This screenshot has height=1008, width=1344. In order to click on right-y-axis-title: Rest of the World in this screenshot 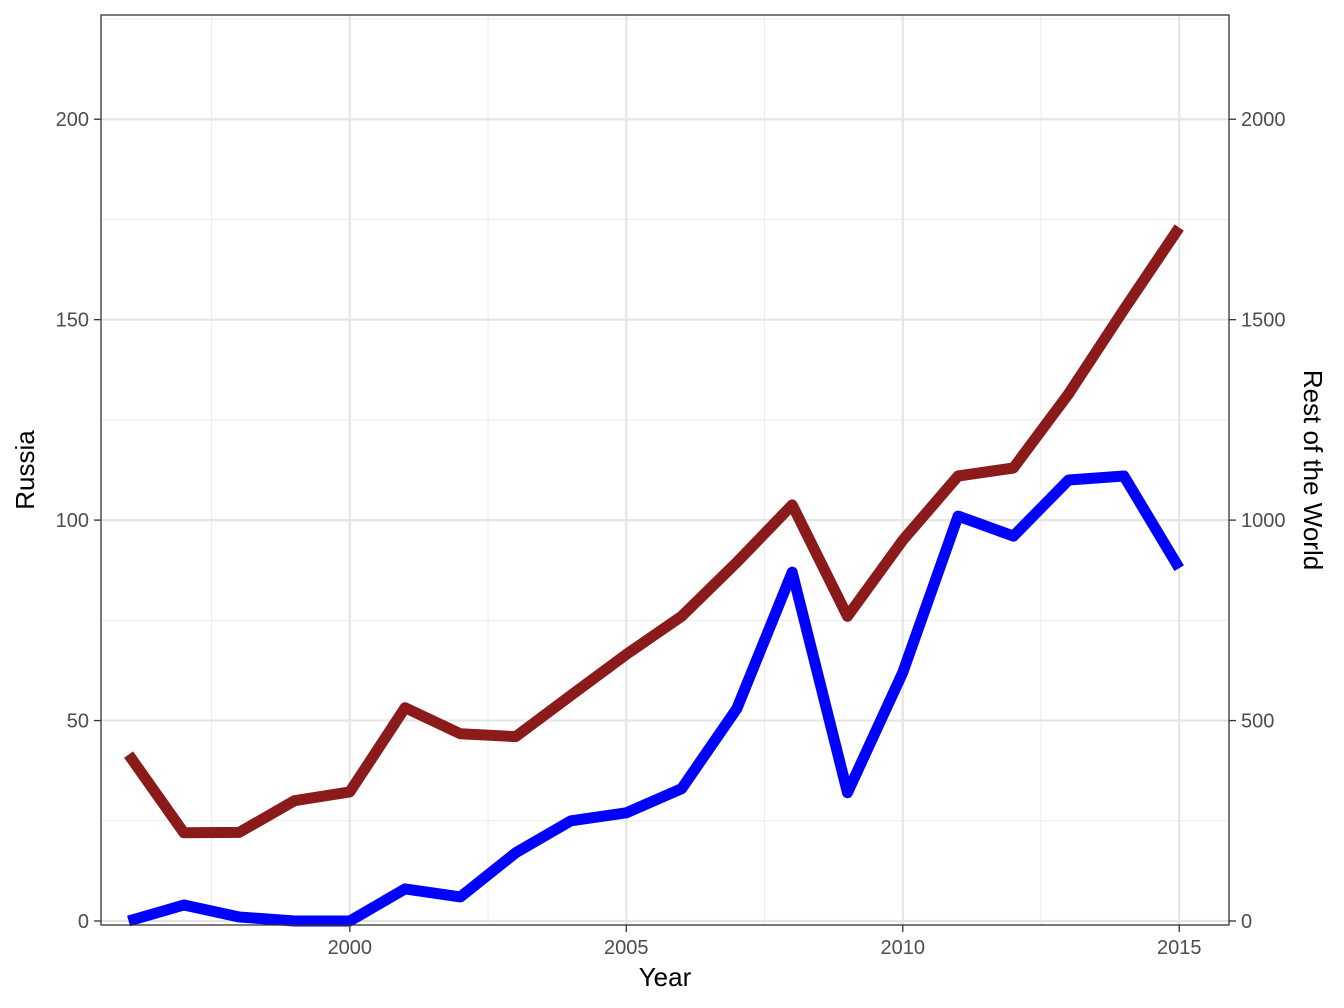, I will do `click(1313, 470)`.